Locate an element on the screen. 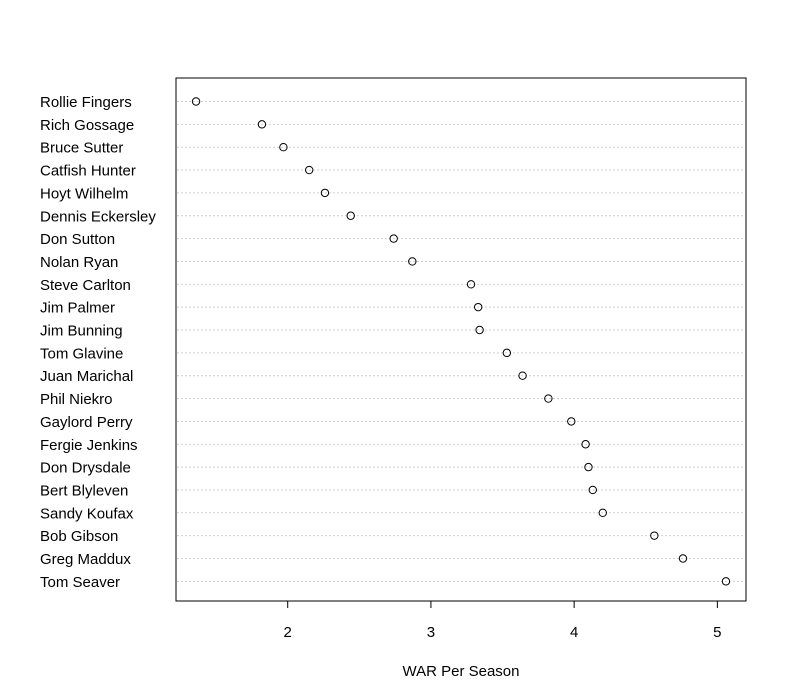 This screenshot has width=786, height=700. category-label: Hoyt Wilhelm is located at coordinates (84, 193).